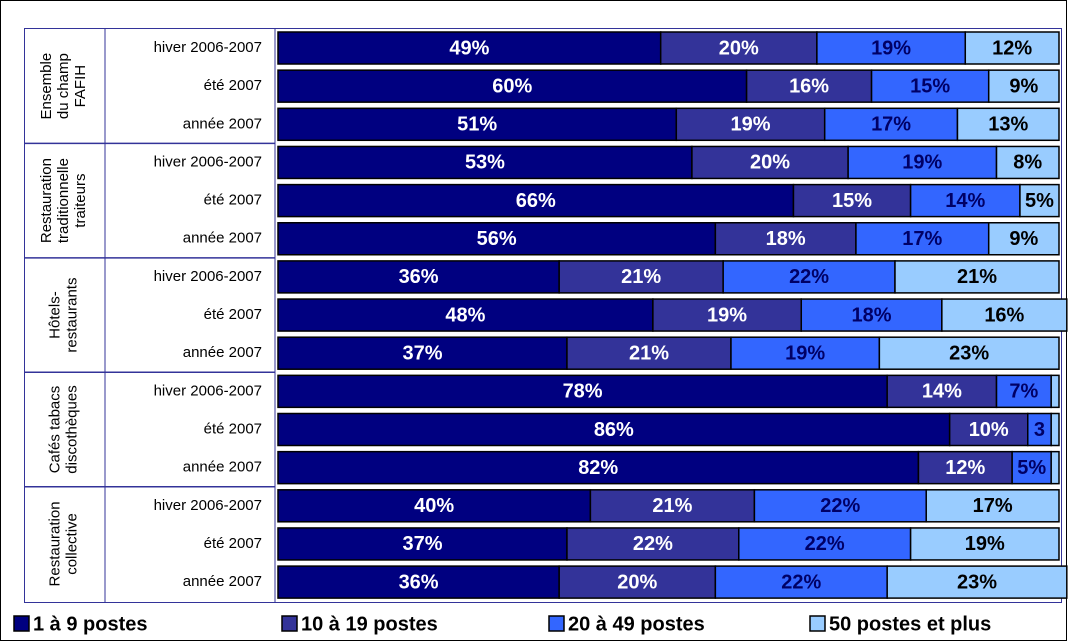  I want to click on value-label: 86%, so click(614, 430).